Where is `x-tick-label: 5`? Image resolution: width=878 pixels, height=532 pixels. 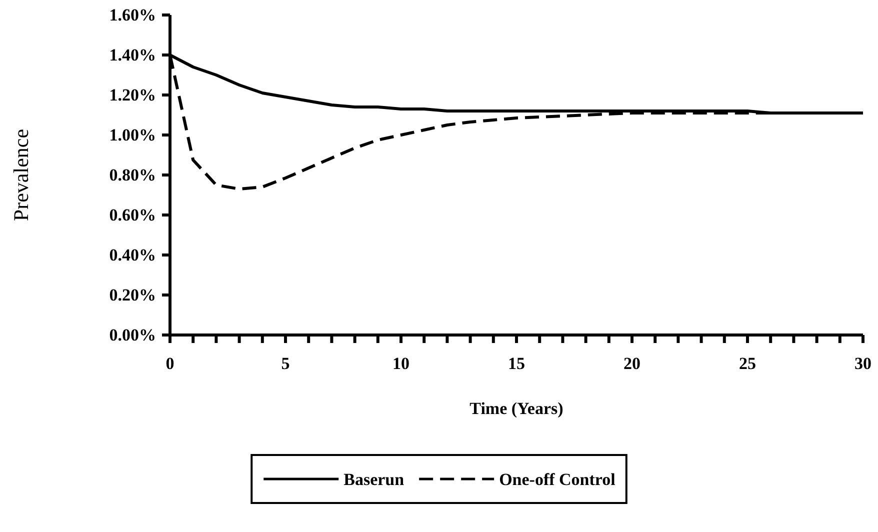 x-tick-label: 5 is located at coordinates (285, 364).